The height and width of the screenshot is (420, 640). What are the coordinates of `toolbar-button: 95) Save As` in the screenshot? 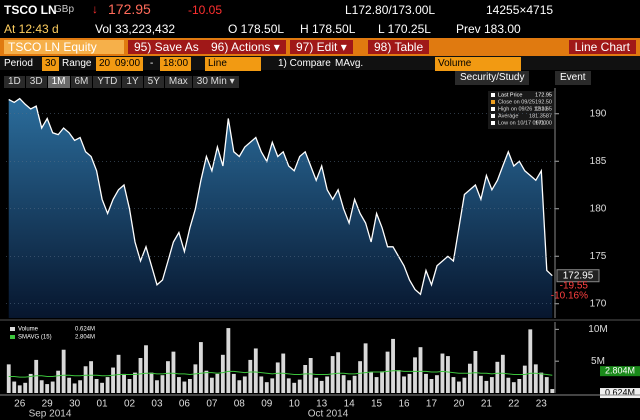 It's located at (166, 47).